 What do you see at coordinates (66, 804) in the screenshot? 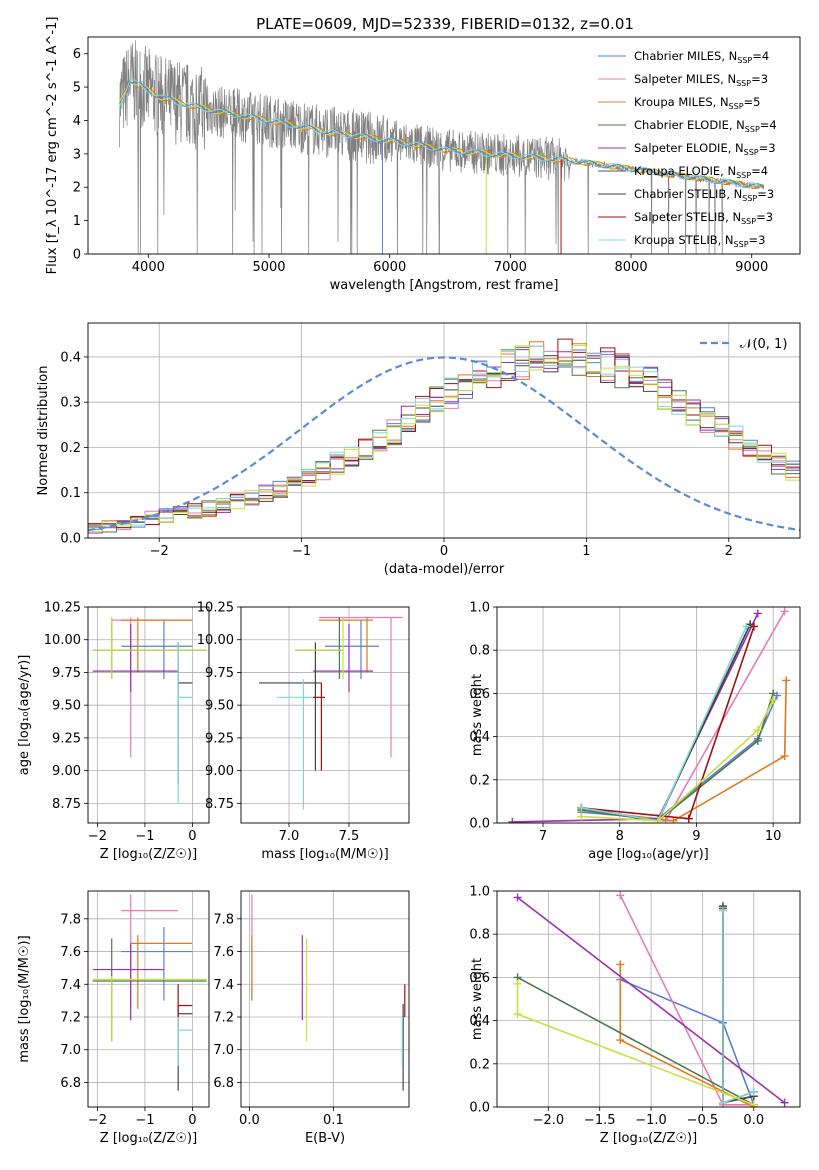
I see `y-tick-label: 8.75` at bounding box center [66, 804].